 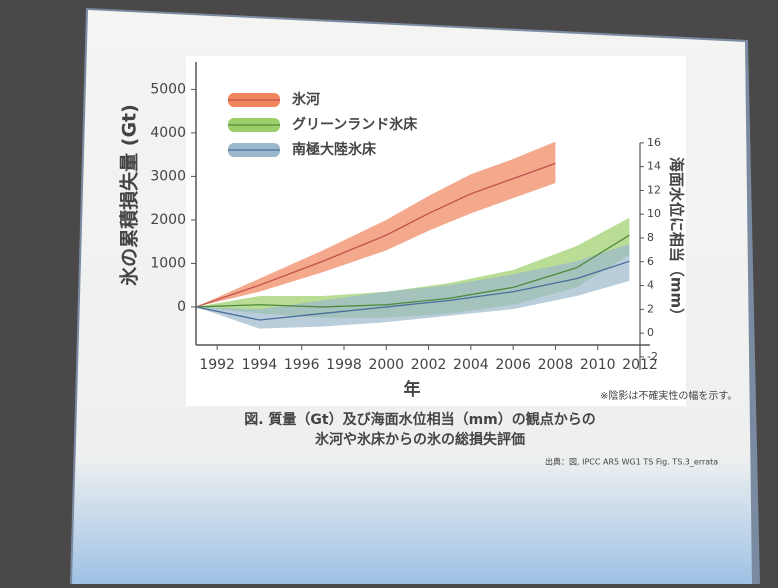 I want to click on x-tick-label: 1998, so click(x=344, y=365).